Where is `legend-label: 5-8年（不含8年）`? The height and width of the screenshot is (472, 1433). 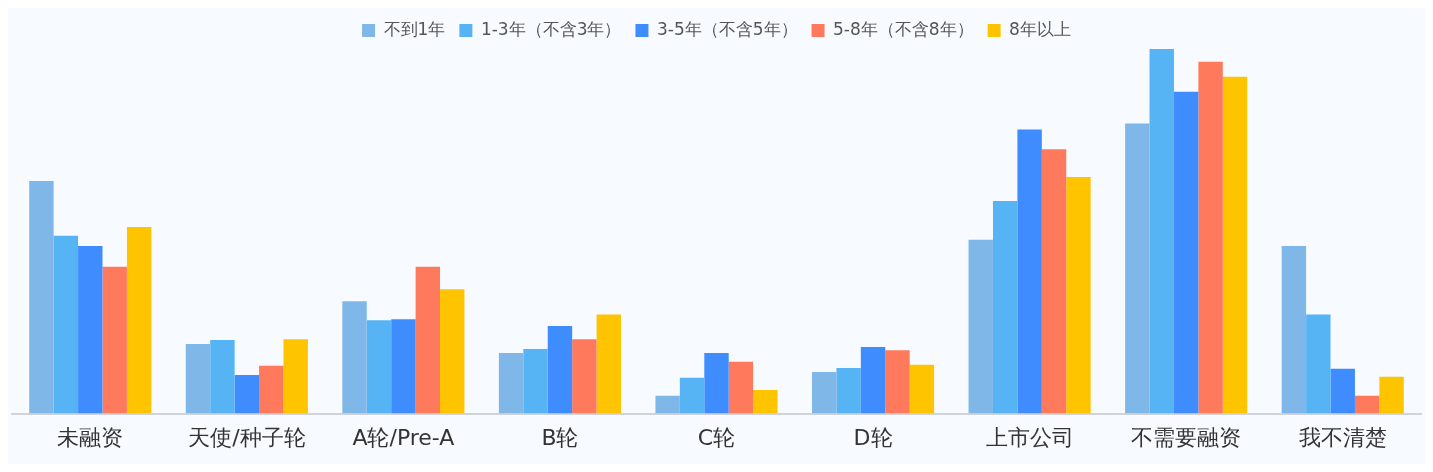 legend-label: 5-8年（不含8年） is located at coordinates (903, 28).